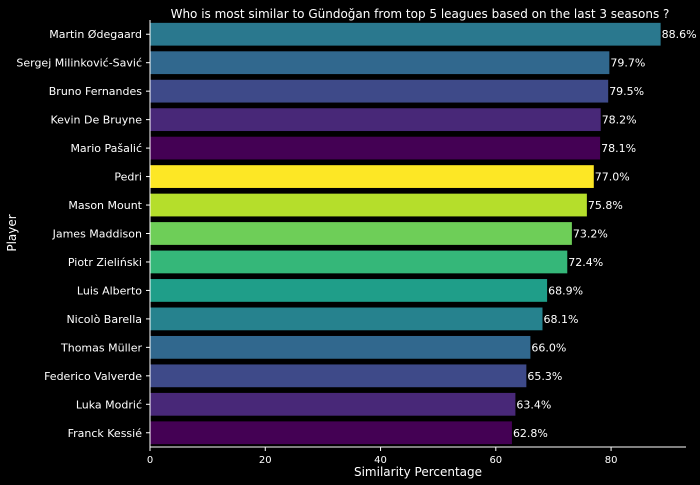 This screenshot has height=485, width=700. What do you see at coordinates (150, 460) in the screenshot?
I see `x-tick-label: 0` at bounding box center [150, 460].